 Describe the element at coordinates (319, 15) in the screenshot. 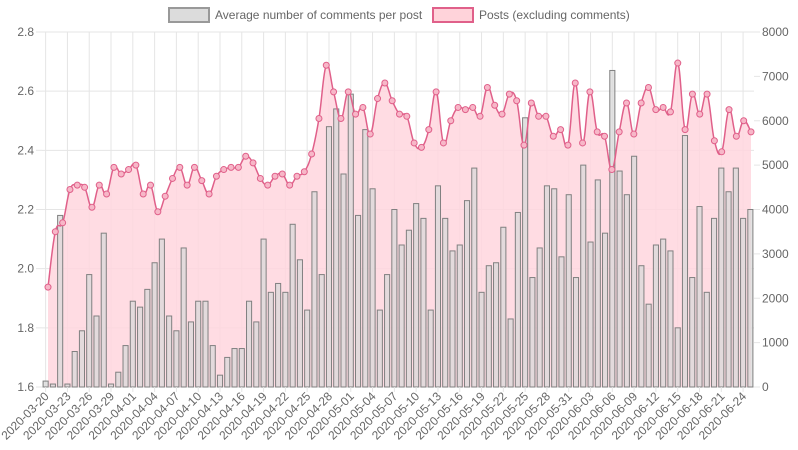

I see `legend-label-comments: Average number of comments per post` at that location.